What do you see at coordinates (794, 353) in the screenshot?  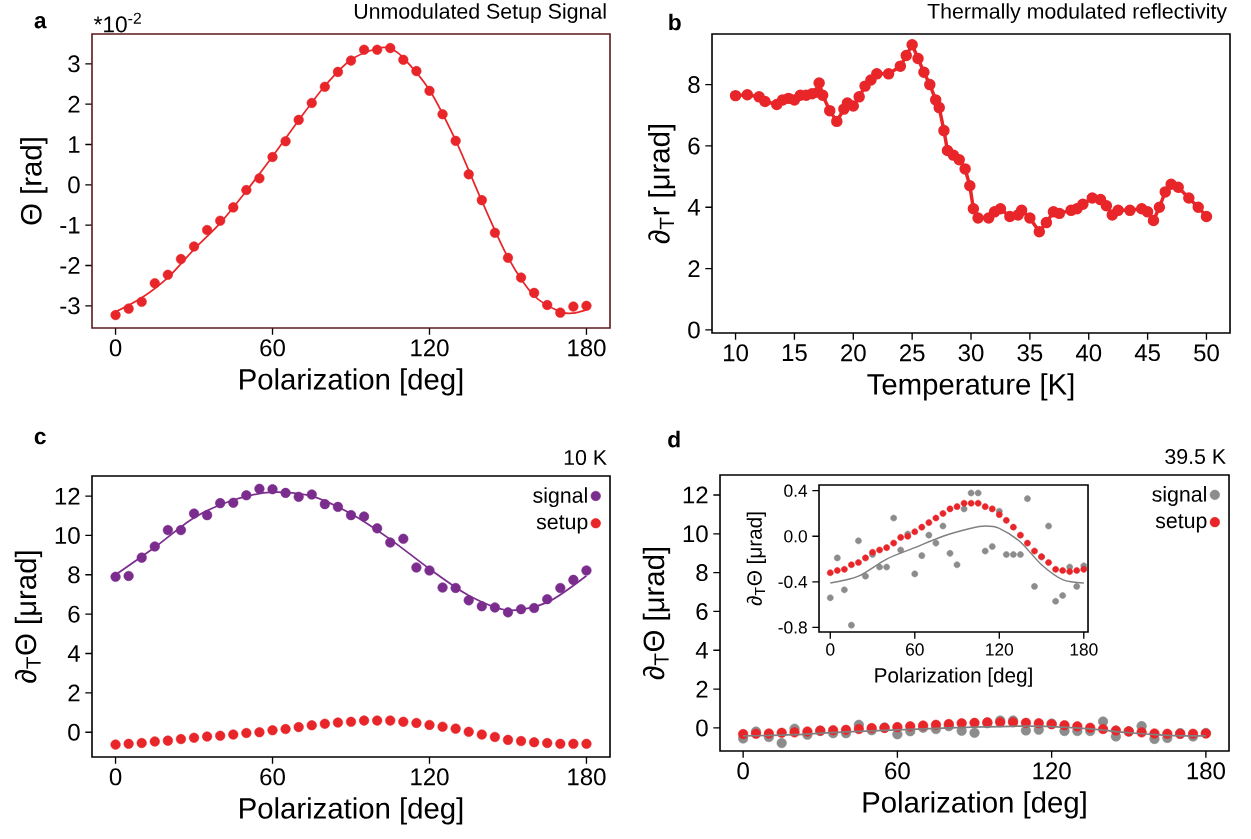 I see `x-tick-label: 15` at bounding box center [794, 353].